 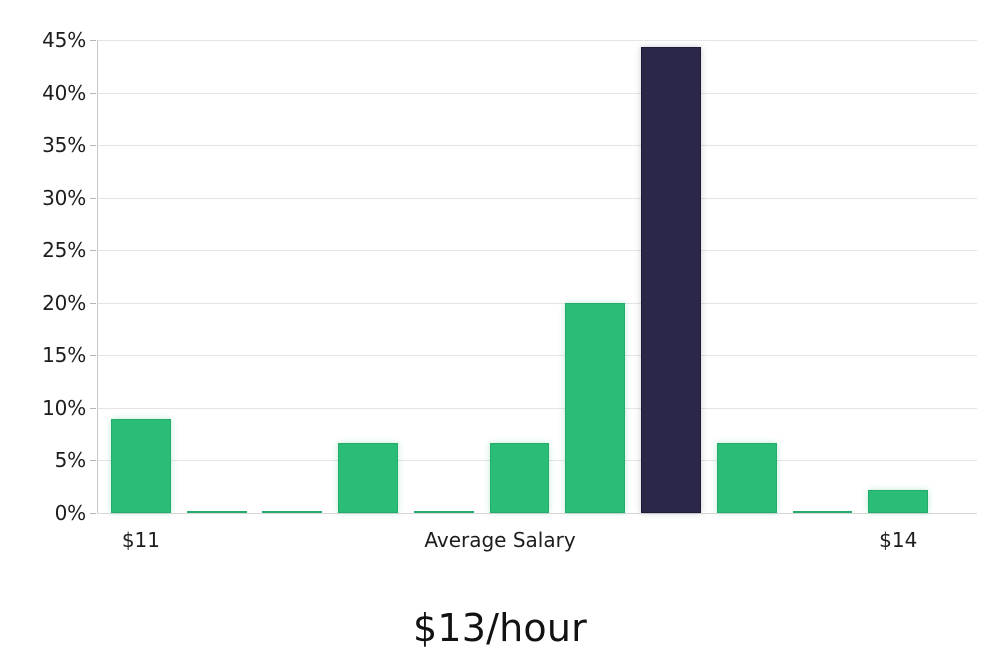 What do you see at coordinates (64, 92) in the screenshot?
I see `y-axis-tick-label: 40%` at bounding box center [64, 92].